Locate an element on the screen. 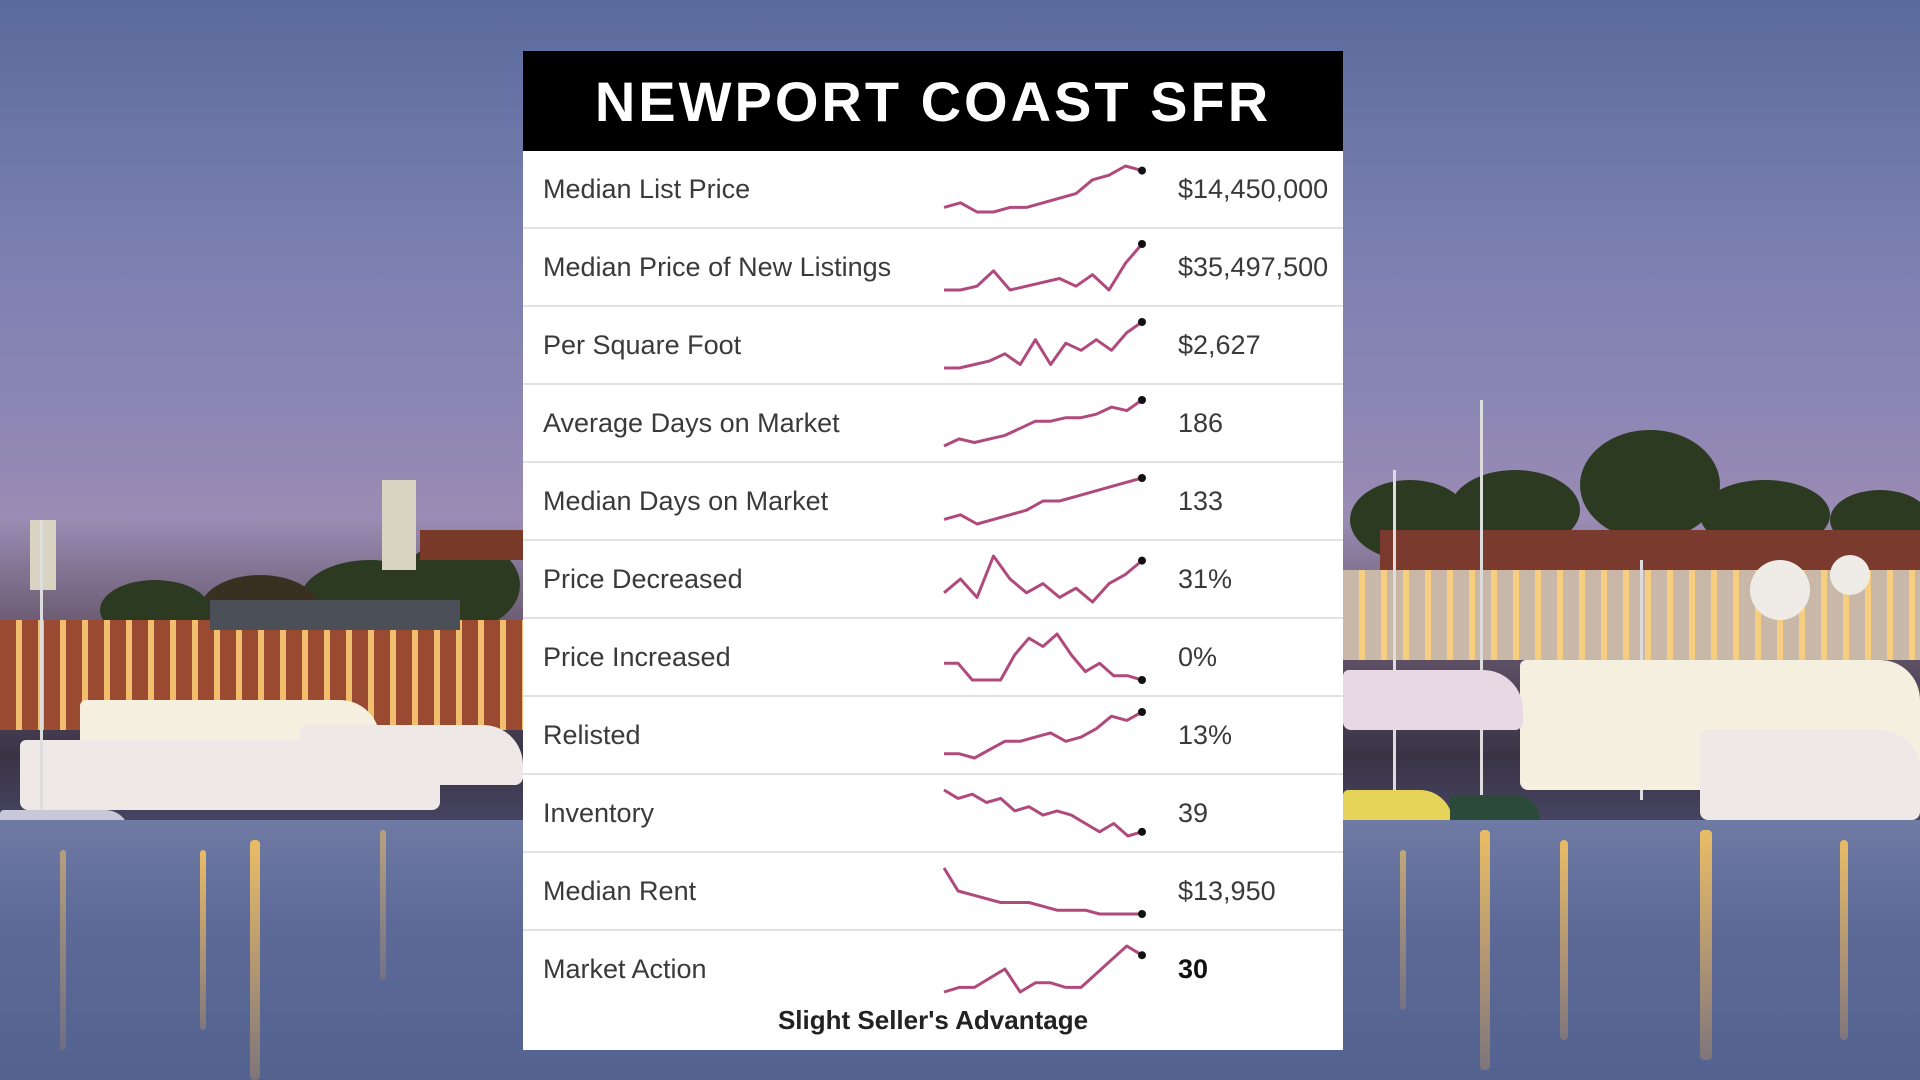 The height and width of the screenshot is (1080, 1920). metric-row: Price Increased 0% is located at coordinates (933, 658).